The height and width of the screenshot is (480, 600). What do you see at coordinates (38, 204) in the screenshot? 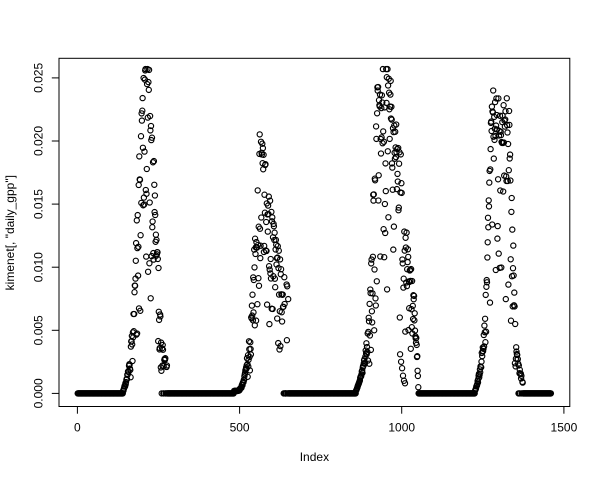
I see `svg-text: 0.015` at bounding box center [38, 204].